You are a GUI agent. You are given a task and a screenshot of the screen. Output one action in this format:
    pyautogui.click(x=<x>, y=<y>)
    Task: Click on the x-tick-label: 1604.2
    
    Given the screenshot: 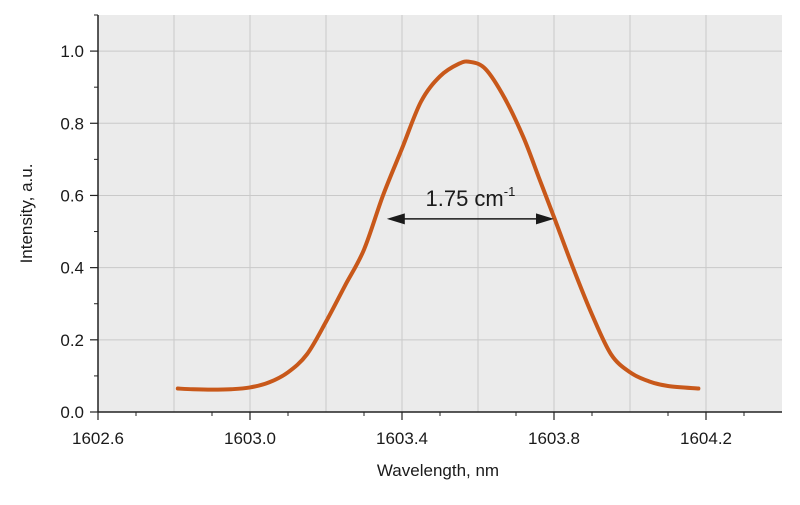 What is the action you would take?
    pyautogui.click(x=706, y=438)
    